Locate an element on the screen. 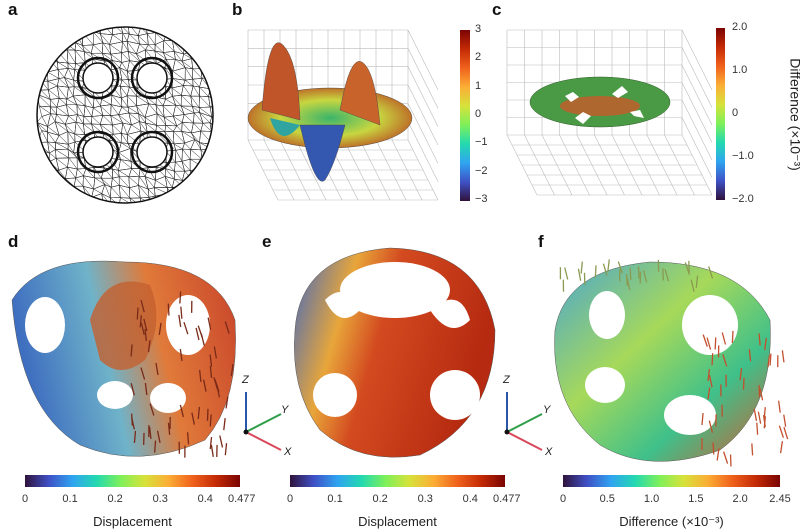 The image size is (800, 530). colorbar-e-title: Displacement is located at coordinates (397, 521).